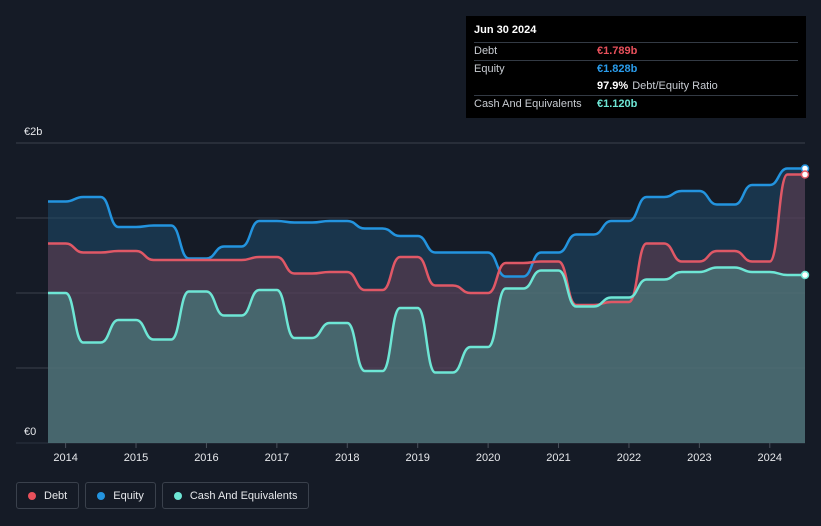 The width and height of the screenshot is (821, 526). I want to click on end-marker-debt, so click(805, 174).